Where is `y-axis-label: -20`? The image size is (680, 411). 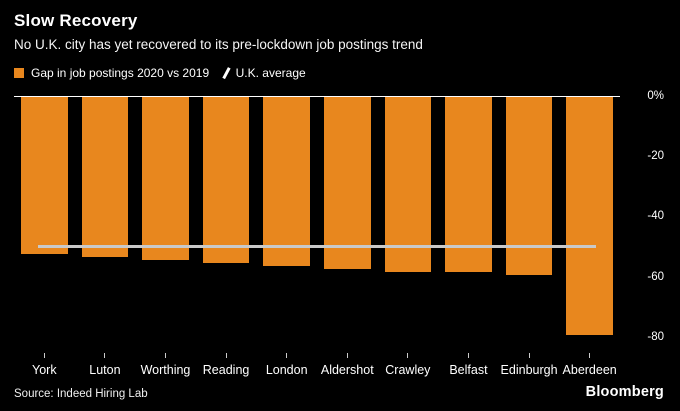
y-axis-label: -20 is located at coordinates (655, 156).